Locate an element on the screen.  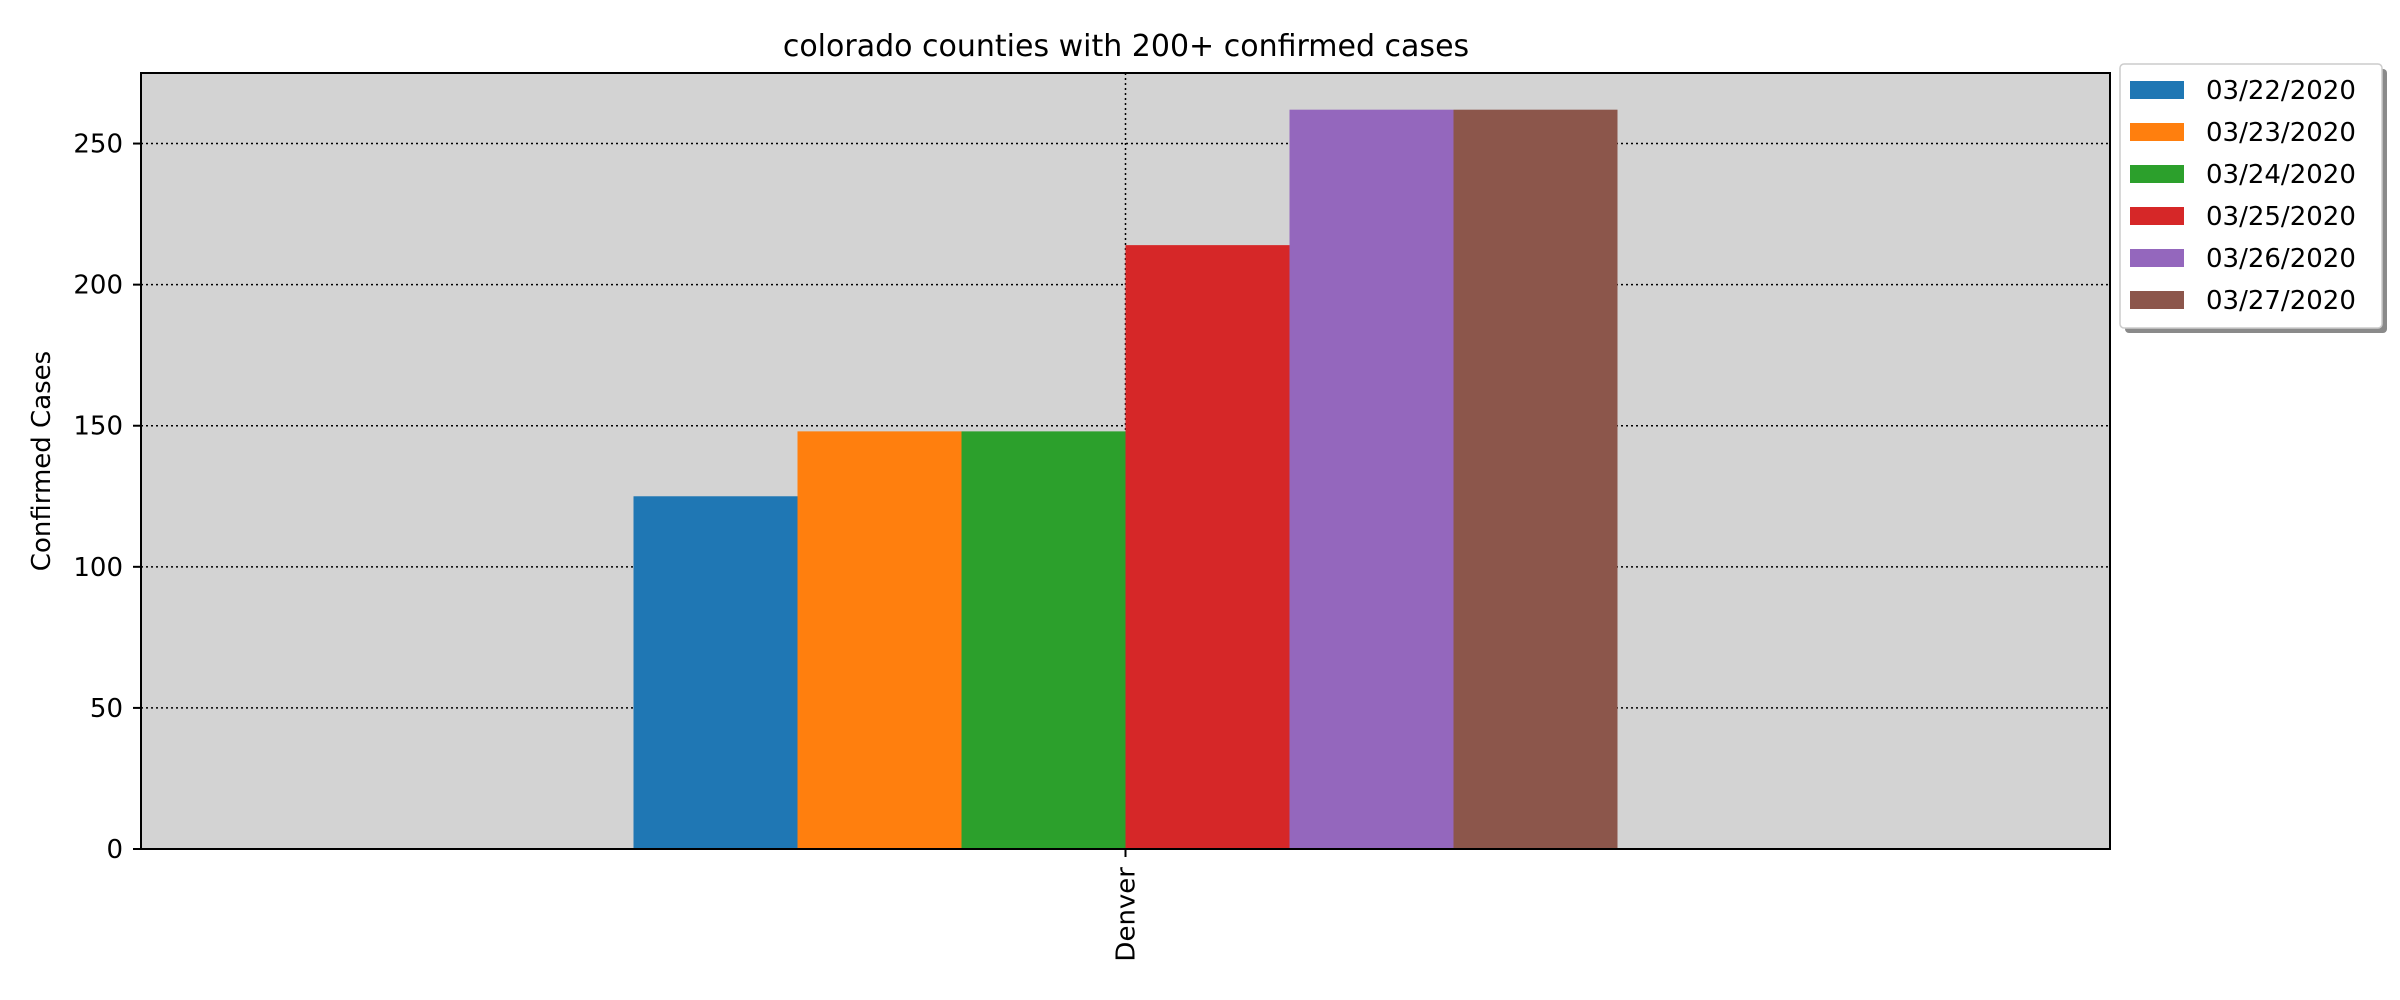
bar-03-24-2020 is located at coordinates (1043, 640).